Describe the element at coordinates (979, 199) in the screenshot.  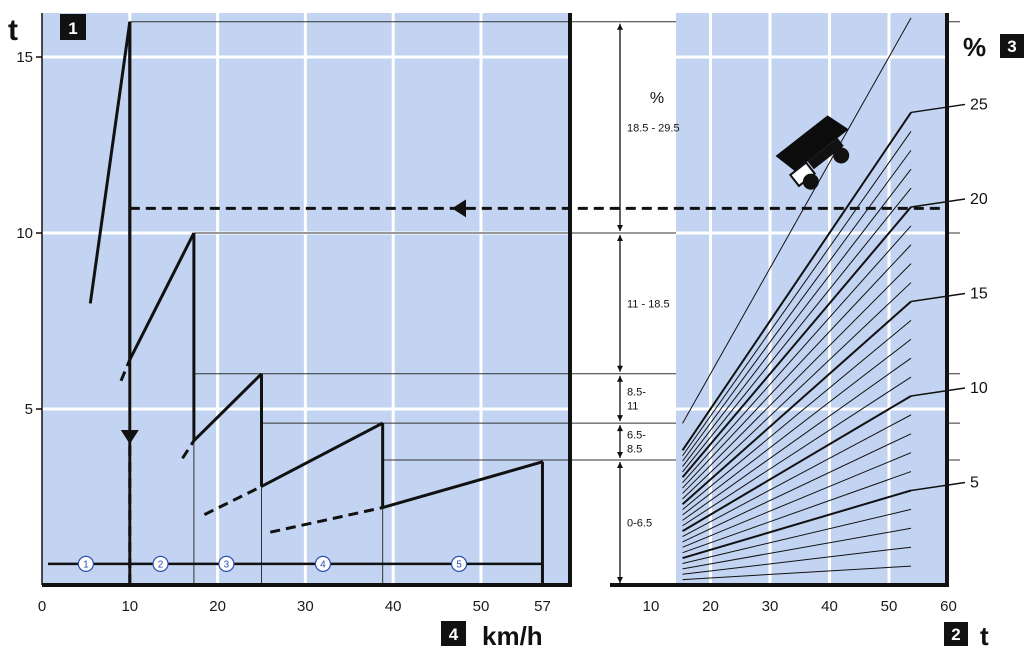
I see `grade-label-20: 20` at that location.